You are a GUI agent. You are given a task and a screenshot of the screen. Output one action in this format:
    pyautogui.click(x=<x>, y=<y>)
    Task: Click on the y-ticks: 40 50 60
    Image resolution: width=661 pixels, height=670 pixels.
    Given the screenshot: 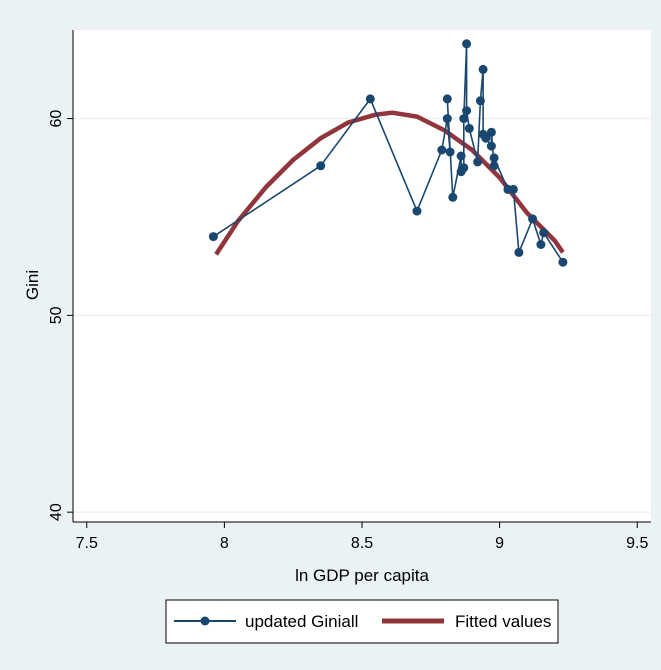 What is the action you would take?
    pyautogui.click(x=60, y=315)
    